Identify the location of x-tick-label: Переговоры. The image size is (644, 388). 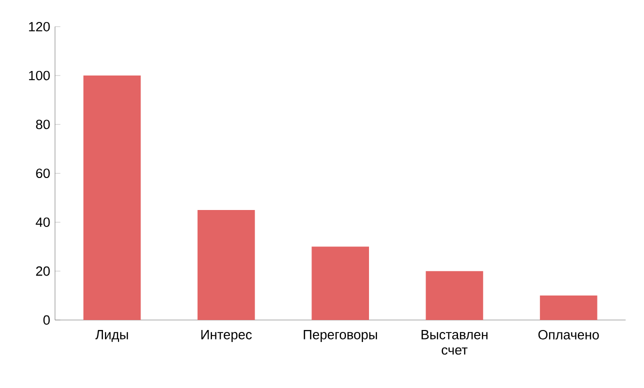
(340, 336).